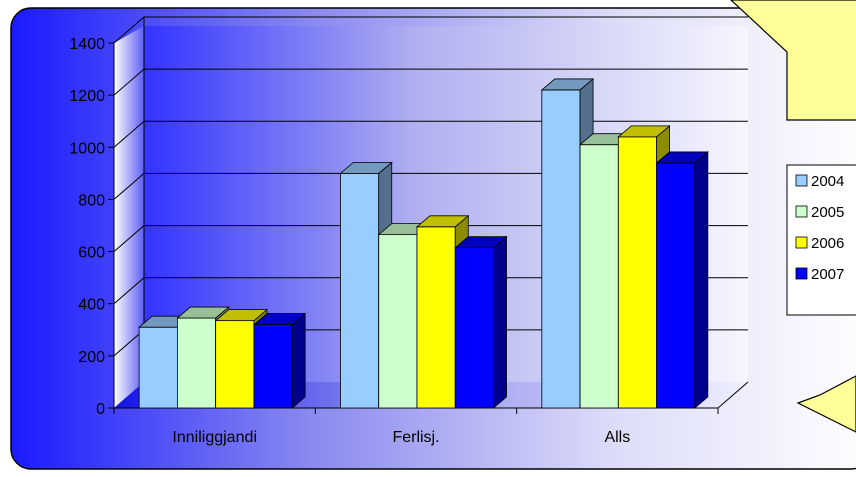  I want to click on legend-label: 2004, so click(827, 181).